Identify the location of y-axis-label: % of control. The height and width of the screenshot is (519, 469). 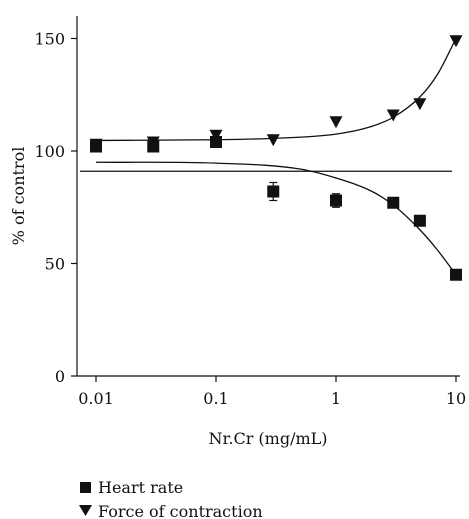
(18, 196).